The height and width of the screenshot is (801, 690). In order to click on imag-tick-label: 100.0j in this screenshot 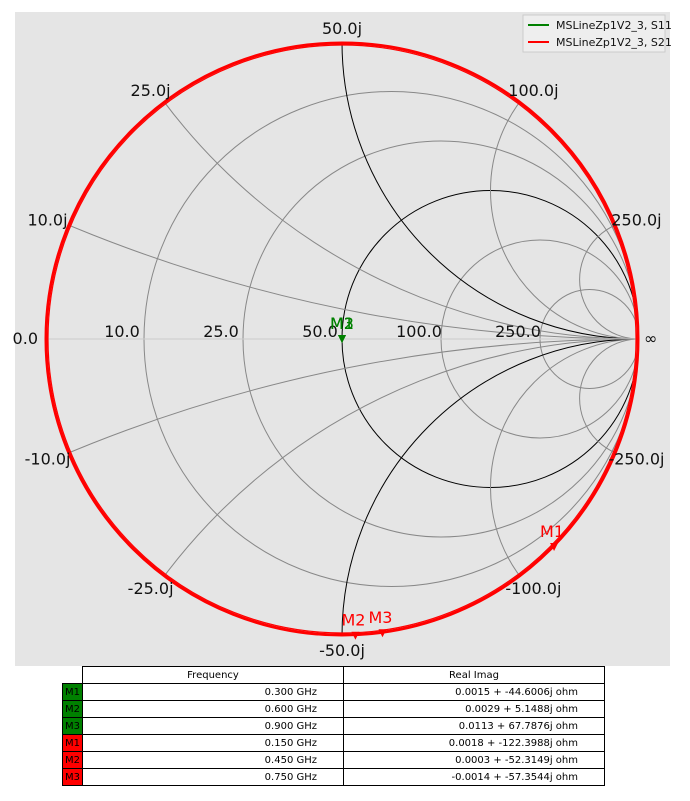, I will do `click(533, 90)`.